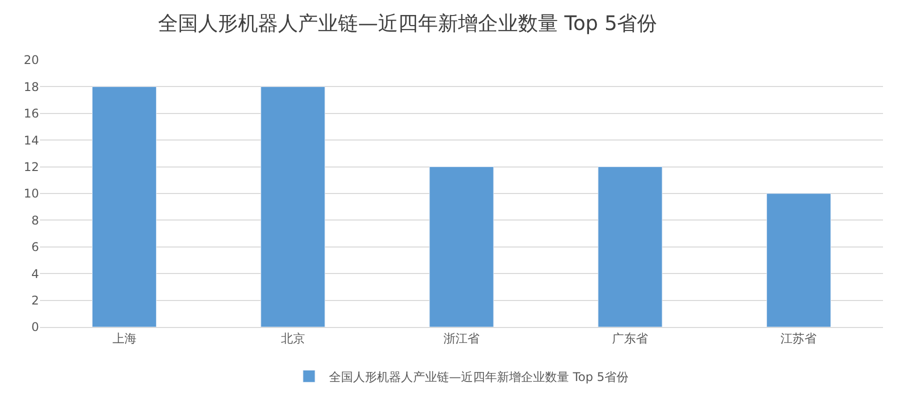  Describe the element at coordinates (31, 87) in the screenshot. I see `y-tick-label: 18` at that location.